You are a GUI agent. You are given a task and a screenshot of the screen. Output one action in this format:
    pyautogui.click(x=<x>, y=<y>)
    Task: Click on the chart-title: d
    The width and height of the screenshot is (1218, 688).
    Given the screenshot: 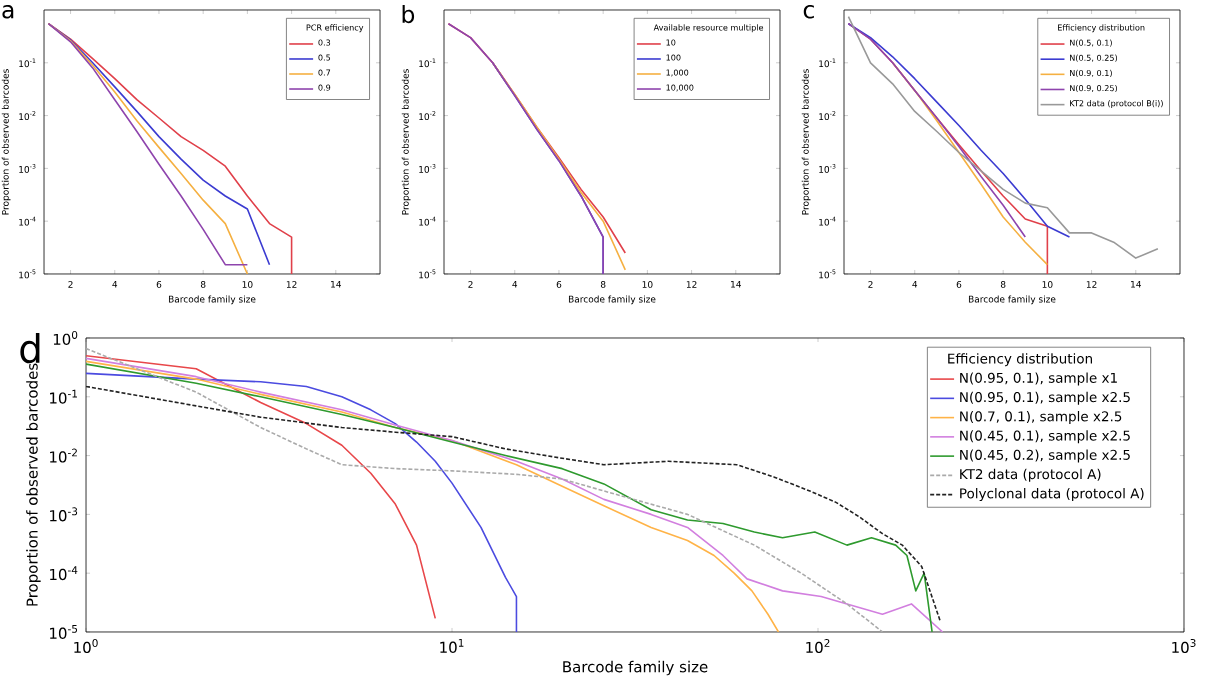 What is the action you would take?
    pyautogui.click(x=30, y=348)
    